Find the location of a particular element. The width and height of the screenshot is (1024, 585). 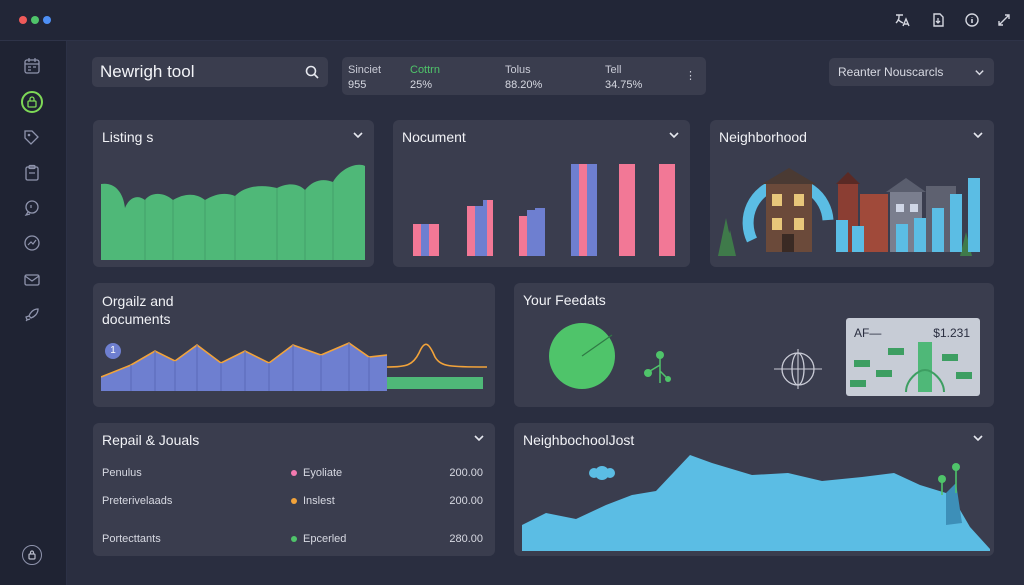

panel-title: Orgailz and documents is located at coordinates (138, 310).